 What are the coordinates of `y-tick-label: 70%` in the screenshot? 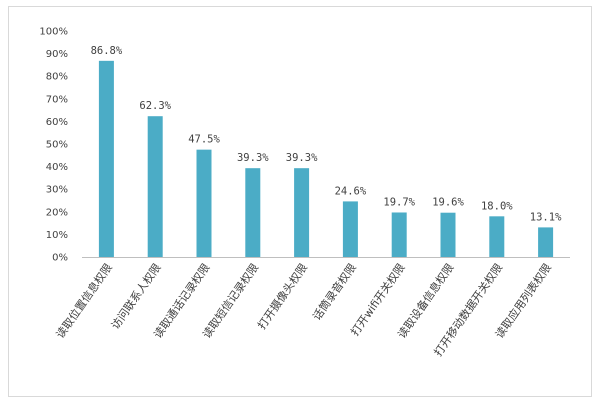 It's located at (57, 99).